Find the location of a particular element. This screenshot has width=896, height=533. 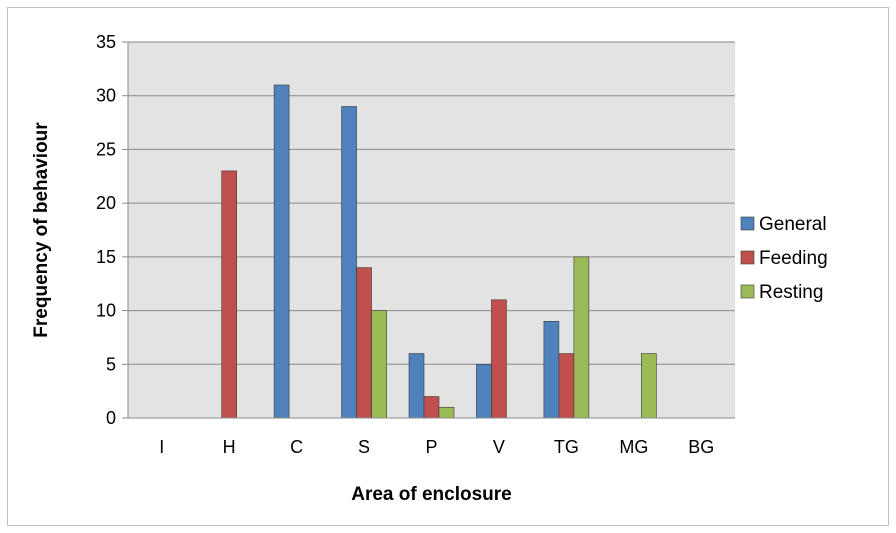

y-tick-label: 20 is located at coordinates (106, 203).